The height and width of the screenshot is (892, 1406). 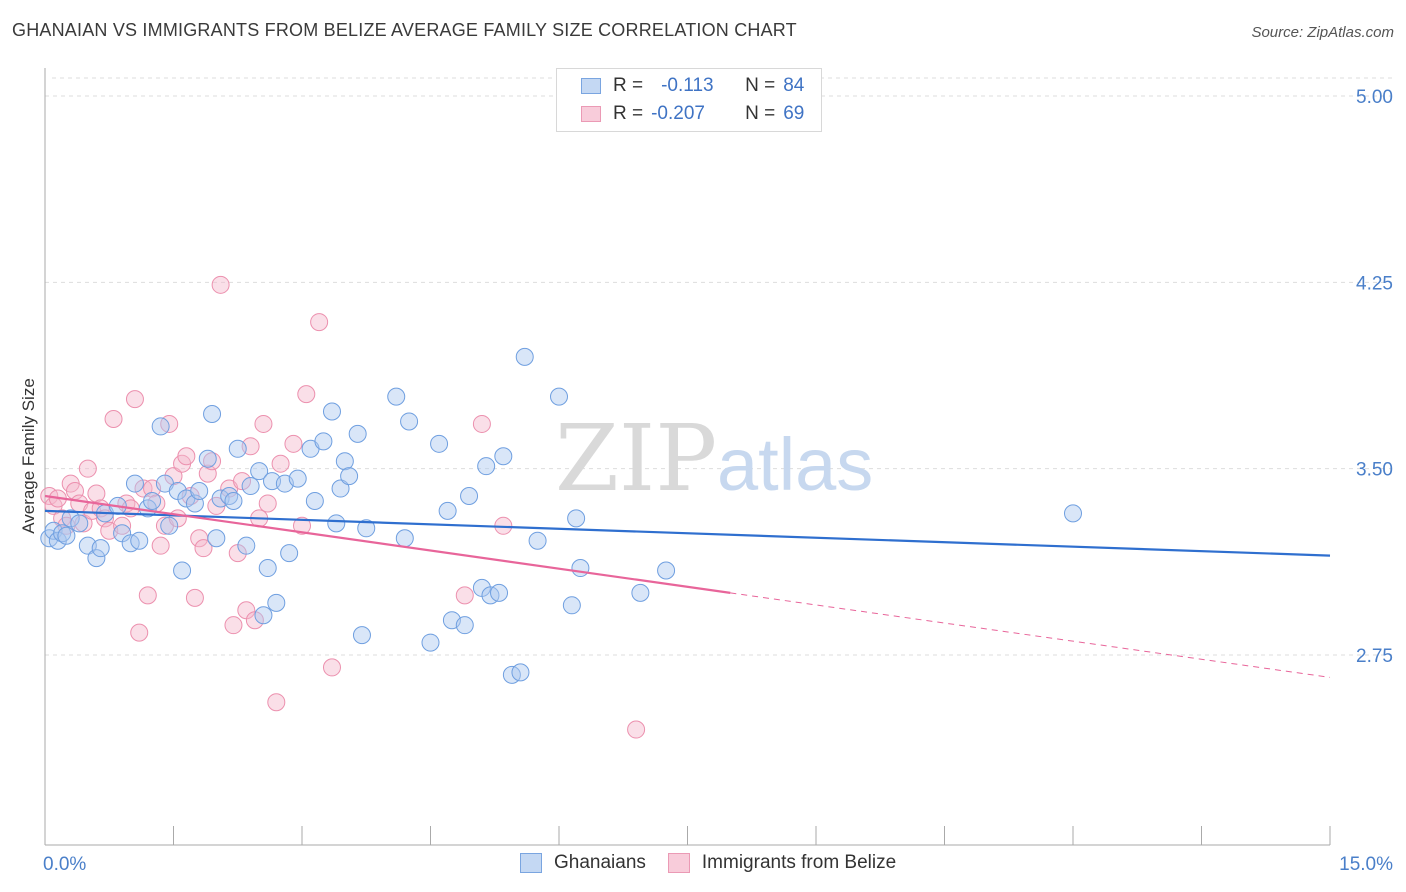 What do you see at coordinates (583, 863) in the screenshot?
I see `legend-item-ghanaians: Ghanaians` at bounding box center [583, 863].